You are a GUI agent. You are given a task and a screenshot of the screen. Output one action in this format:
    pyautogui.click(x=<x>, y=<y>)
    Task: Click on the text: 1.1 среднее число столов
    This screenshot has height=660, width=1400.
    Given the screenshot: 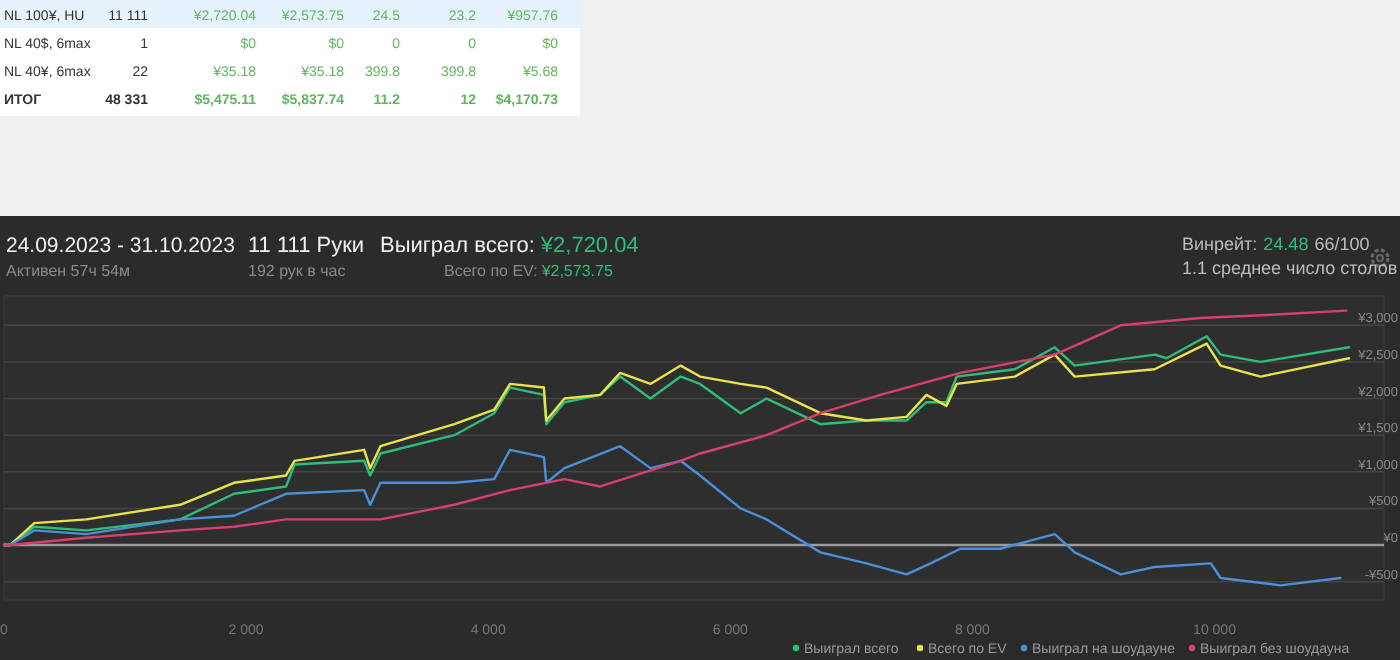 What is the action you would take?
    pyautogui.click(x=1290, y=268)
    